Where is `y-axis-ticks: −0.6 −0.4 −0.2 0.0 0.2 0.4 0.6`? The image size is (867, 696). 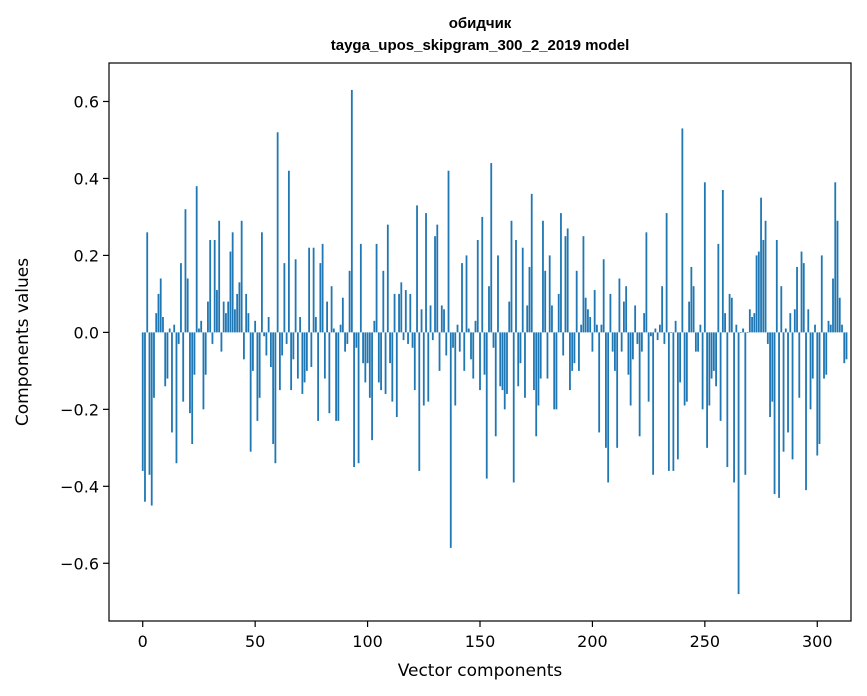
y-axis-ticks: −0.6 −0.4 −0.2 0.0 0.2 0.4 0.6 is located at coordinates (84, 332).